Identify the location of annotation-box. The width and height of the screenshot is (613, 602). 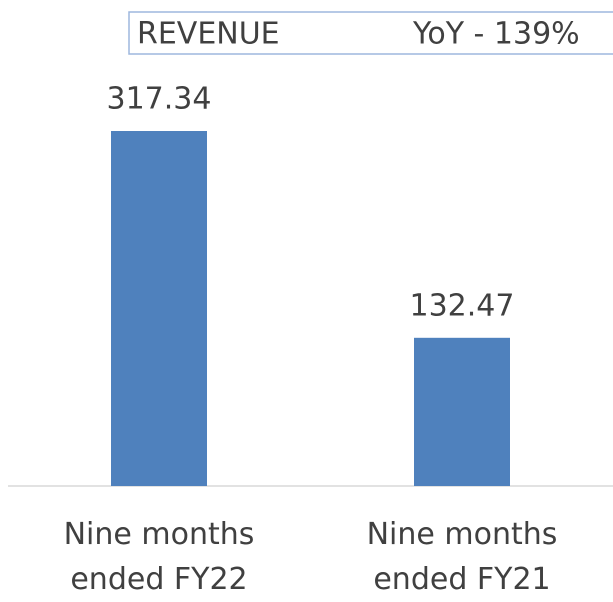
(370, 33).